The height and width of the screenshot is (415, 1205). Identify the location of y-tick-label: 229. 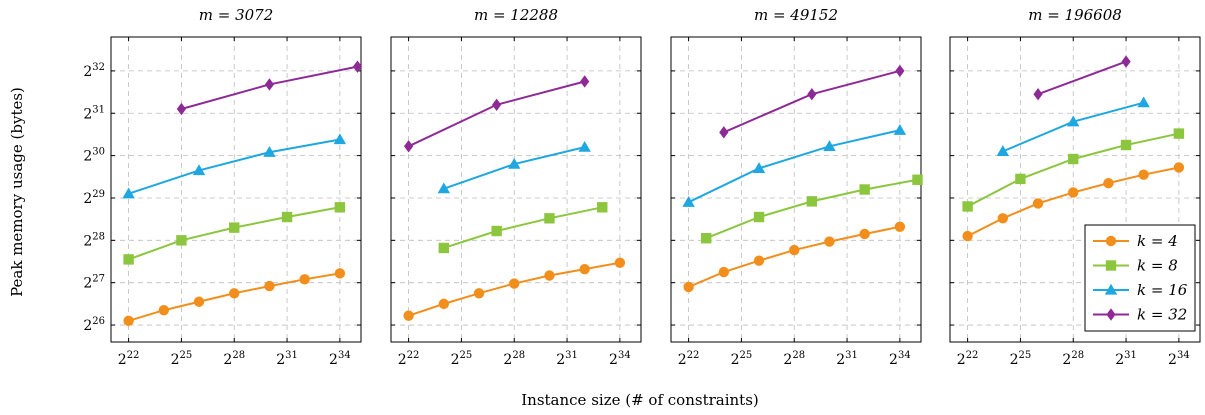
(94, 198).